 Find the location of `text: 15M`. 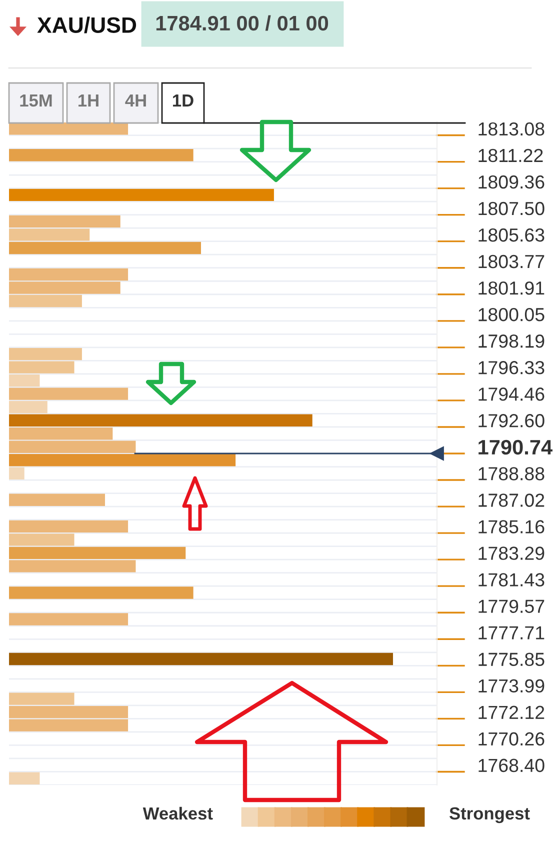

text: 15M is located at coordinates (36, 100).